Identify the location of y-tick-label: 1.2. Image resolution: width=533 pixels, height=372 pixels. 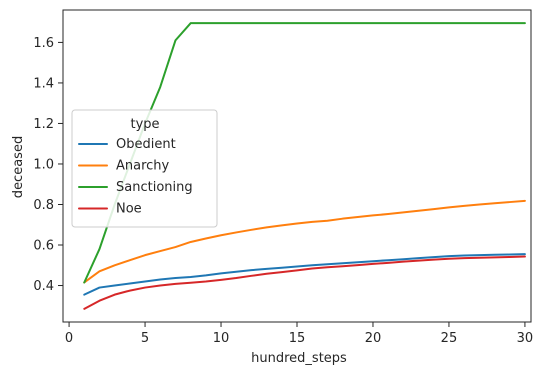
(43, 124).